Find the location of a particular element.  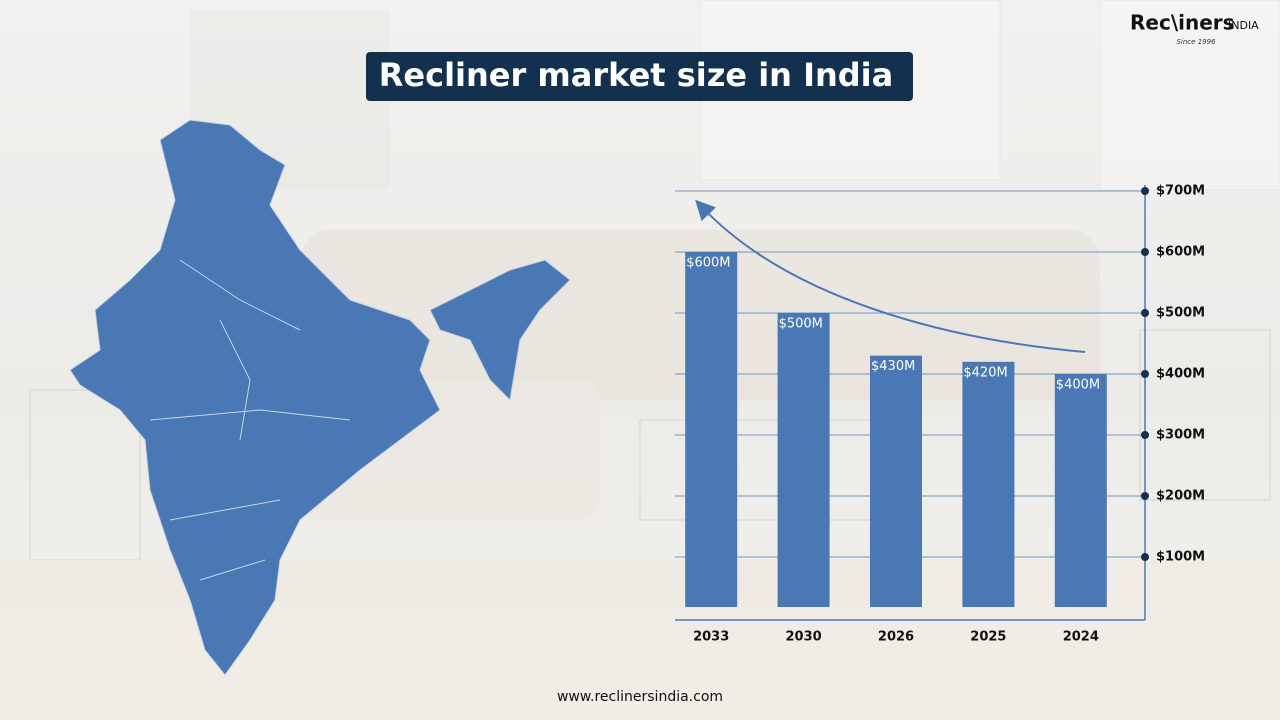

y-tick-label: $300M is located at coordinates (1180, 435).